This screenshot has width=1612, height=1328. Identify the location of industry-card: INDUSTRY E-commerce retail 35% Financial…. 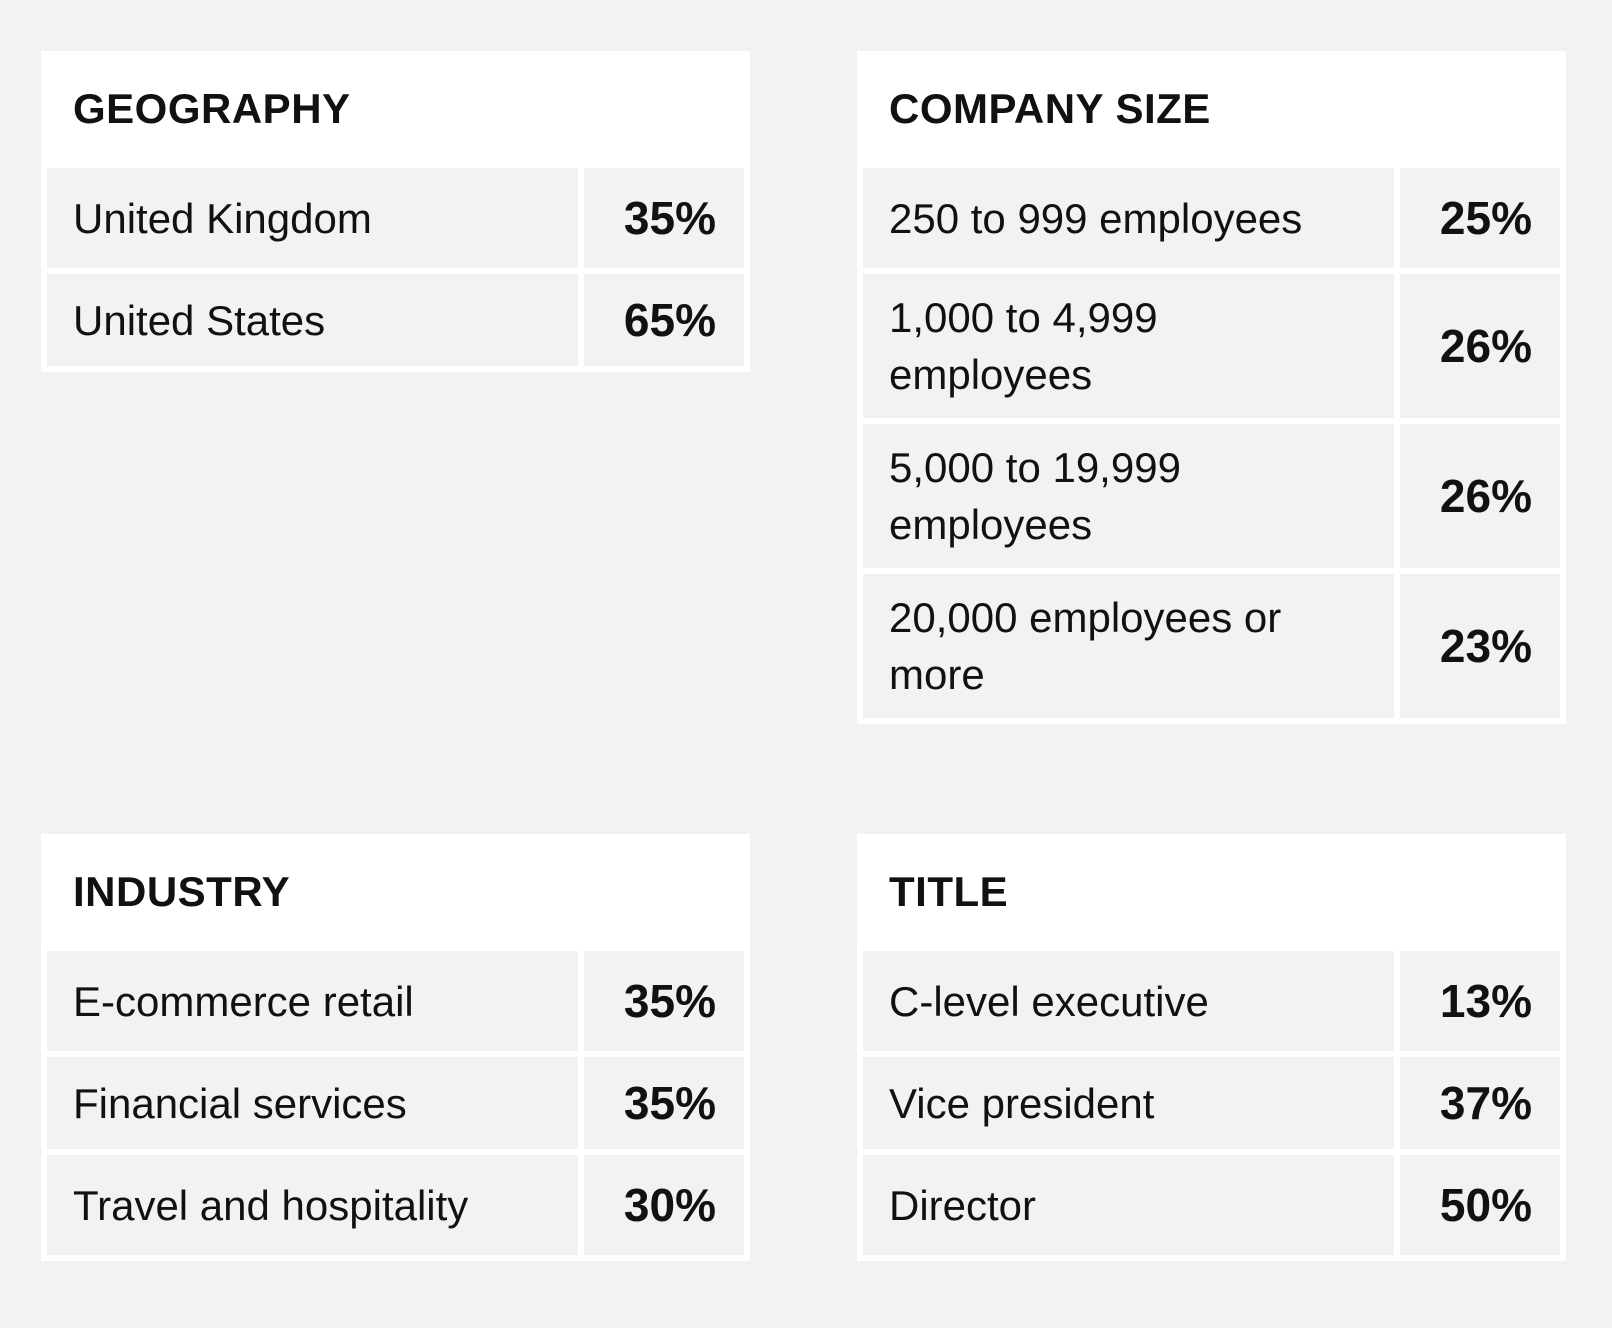
(395, 1047).